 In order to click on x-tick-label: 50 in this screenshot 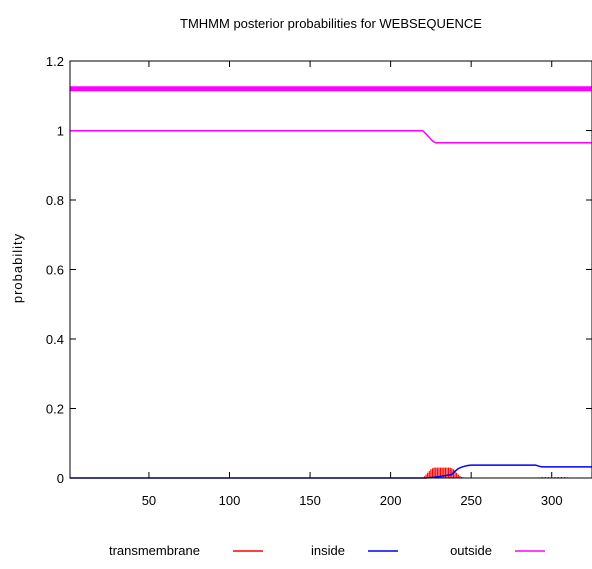, I will do `click(149, 500)`.